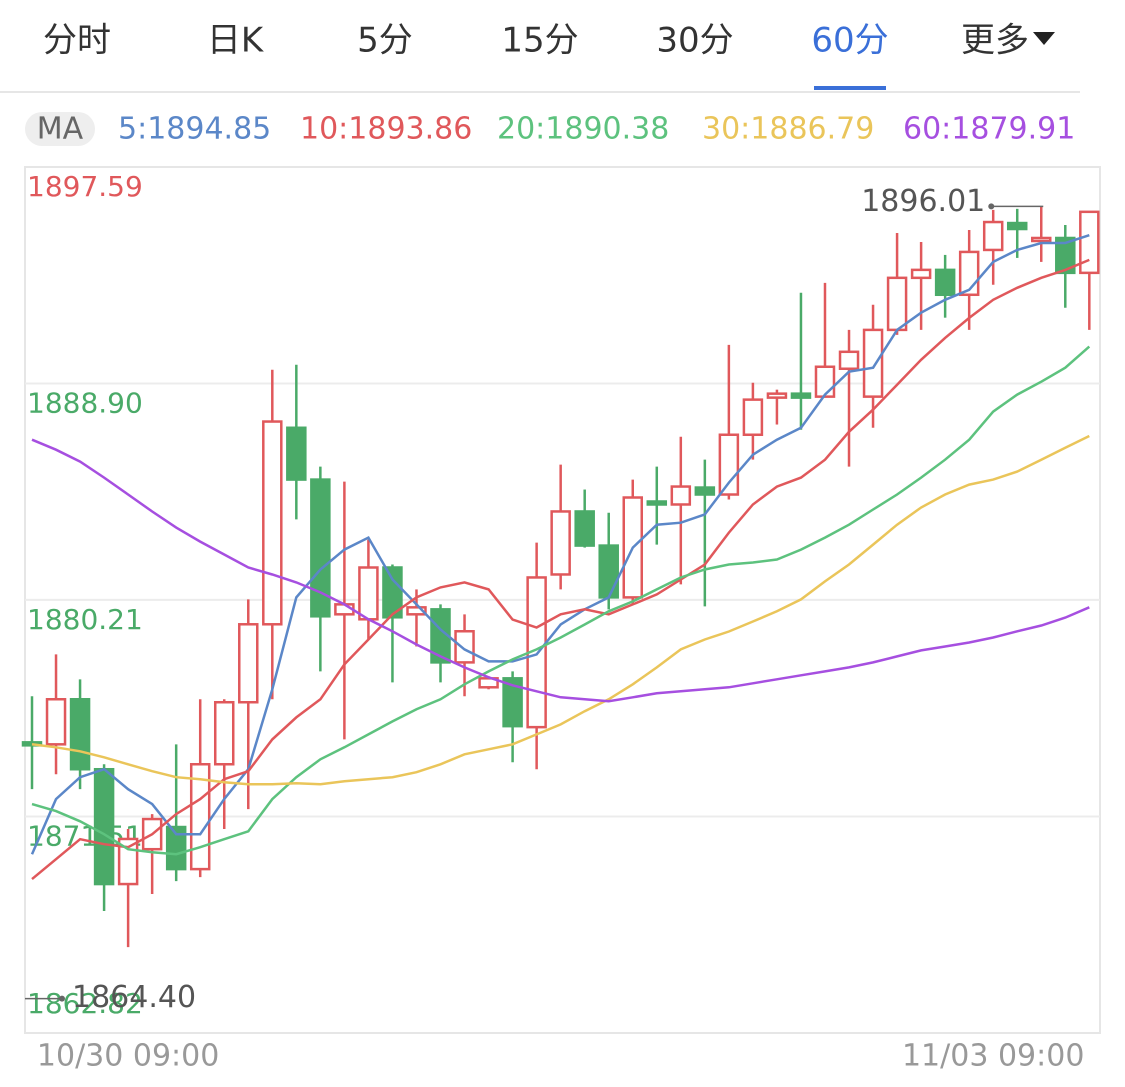 Image resolution: width=1125 pixels, height=1087 pixels. Describe the element at coordinates (236, 41) in the screenshot. I see `tab: 日K` at that location.